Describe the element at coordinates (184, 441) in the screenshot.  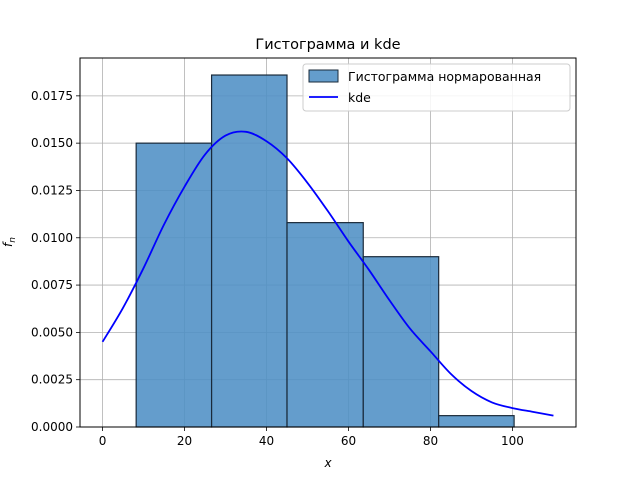
I see `x-tick-label: 20` at that location.